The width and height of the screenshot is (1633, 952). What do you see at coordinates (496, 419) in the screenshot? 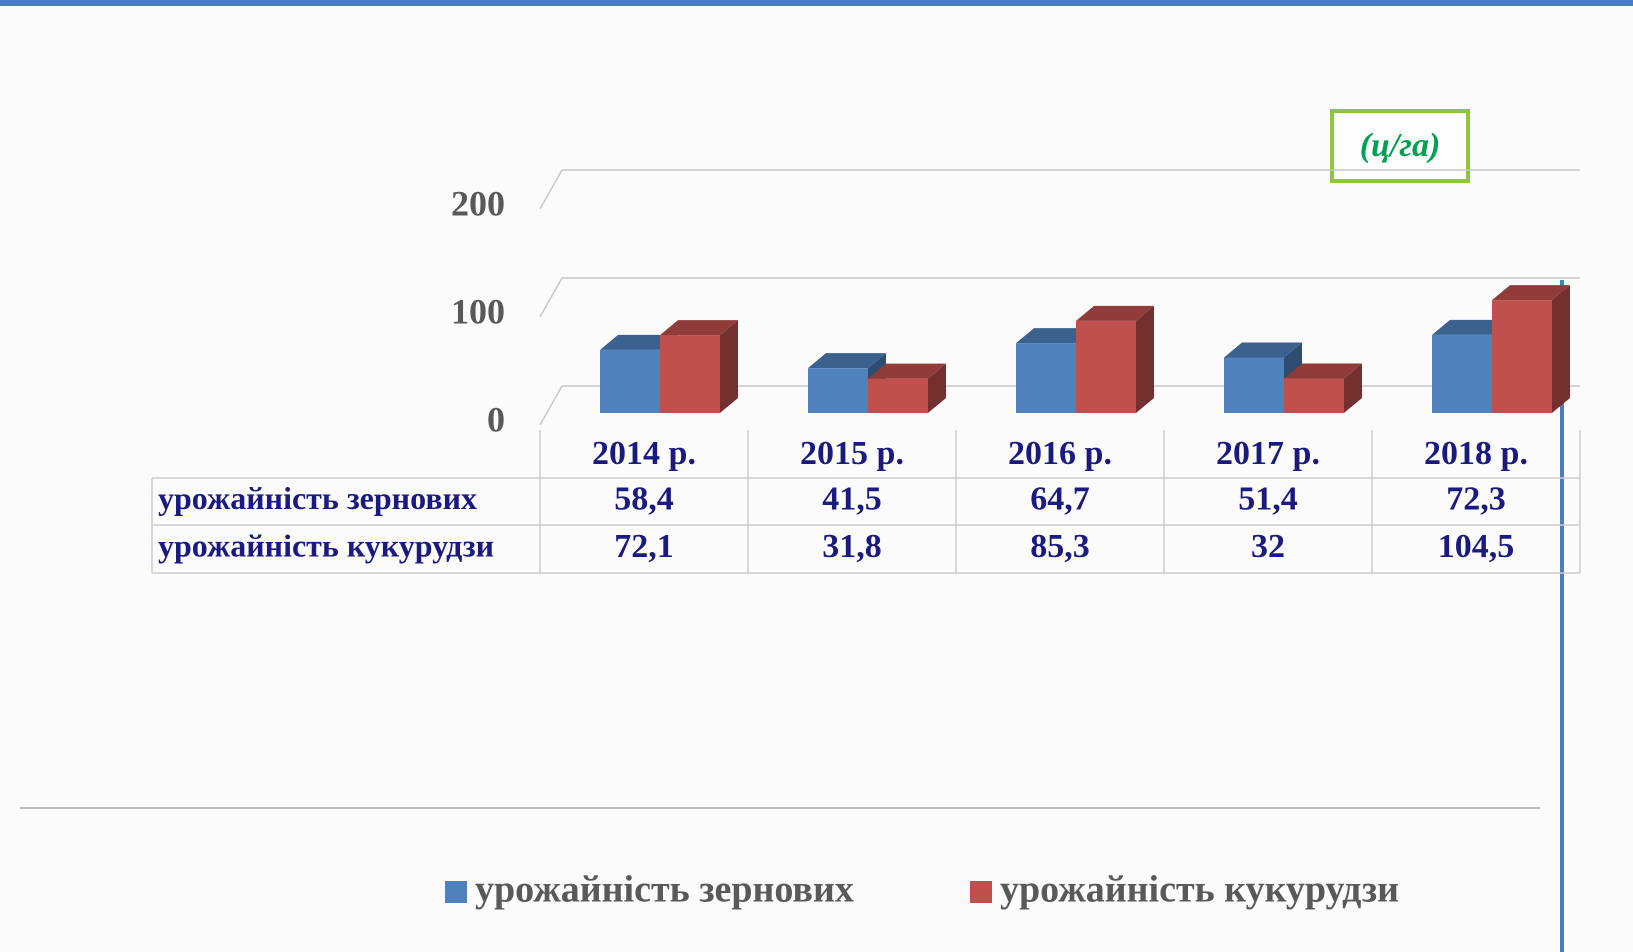
I see `y-tick-label: 0` at bounding box center [496, 419].